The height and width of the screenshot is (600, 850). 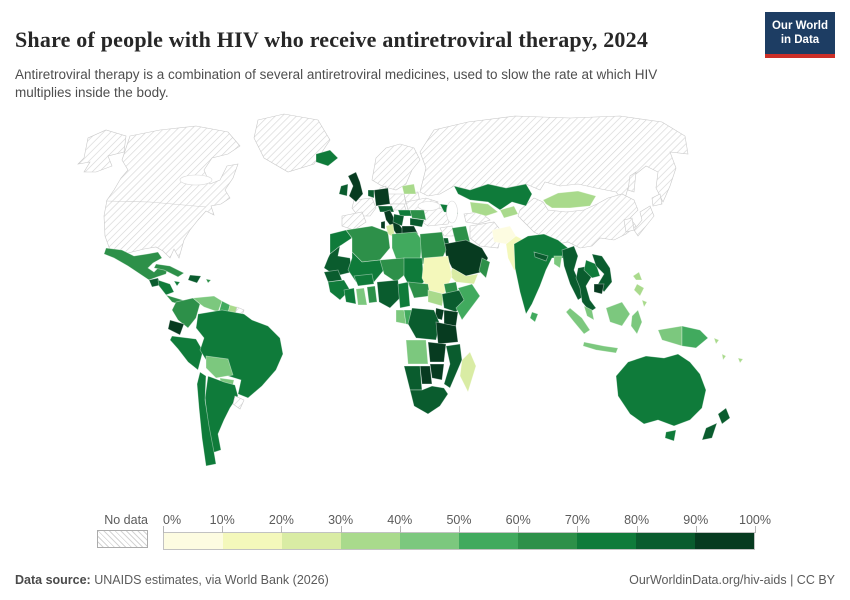 What do you see at coordinates (396, 167) in the screenshot?
I see `country-scandinavia` at bounding box center [396, 167].